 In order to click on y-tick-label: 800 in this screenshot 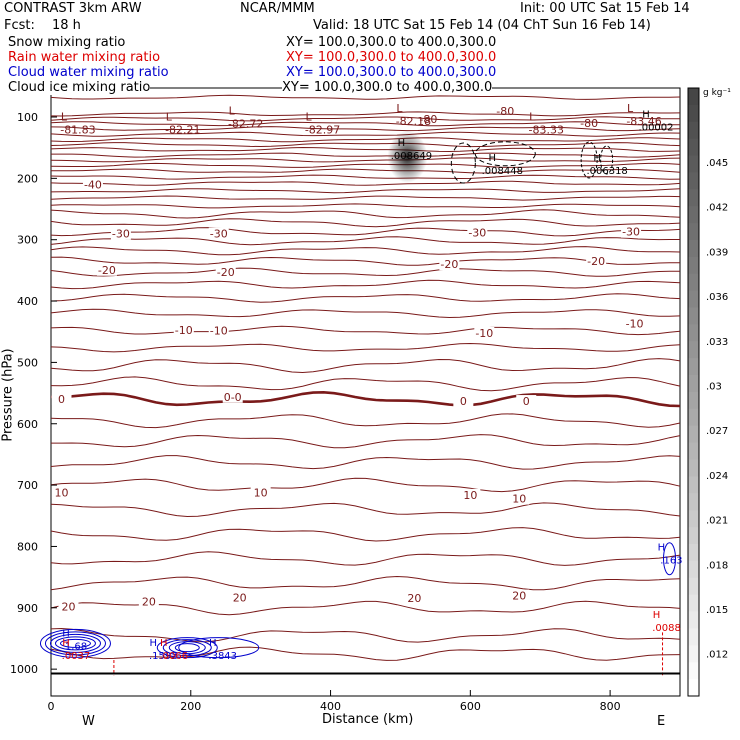, I will do `click(27, 546)`.